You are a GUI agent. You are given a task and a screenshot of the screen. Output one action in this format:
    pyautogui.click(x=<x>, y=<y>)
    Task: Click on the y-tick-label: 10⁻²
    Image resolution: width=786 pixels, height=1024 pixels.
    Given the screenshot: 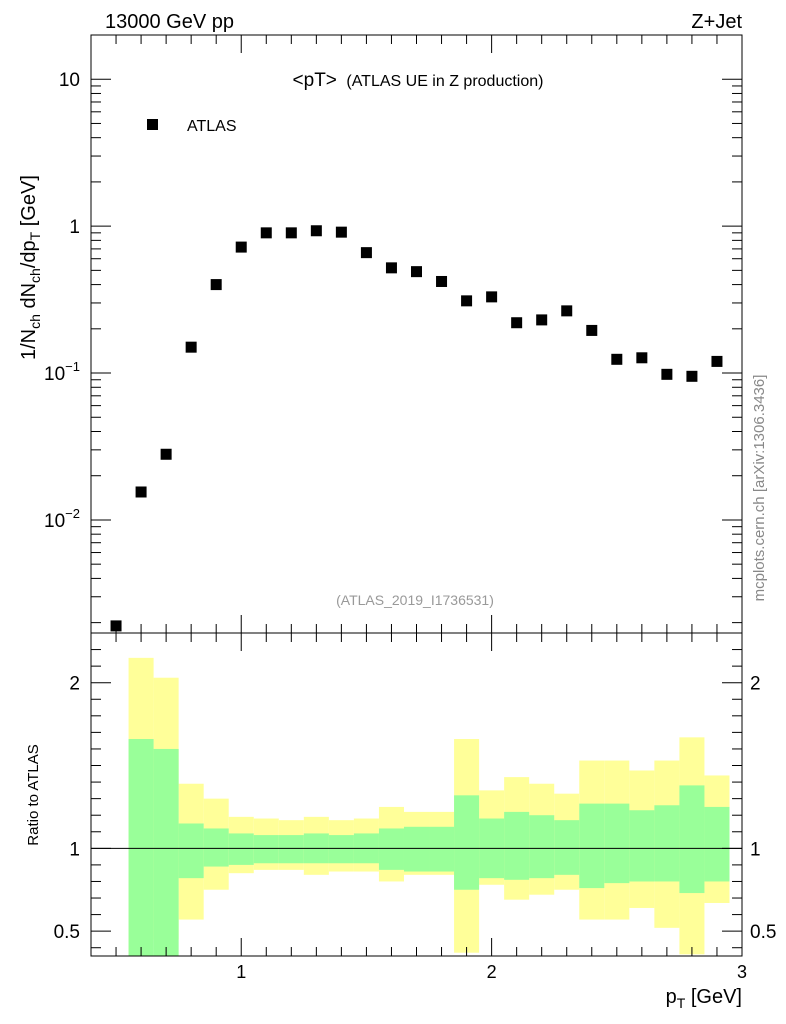 What is the action you would take?
    pyautogui.click(x=62, y=519)
    